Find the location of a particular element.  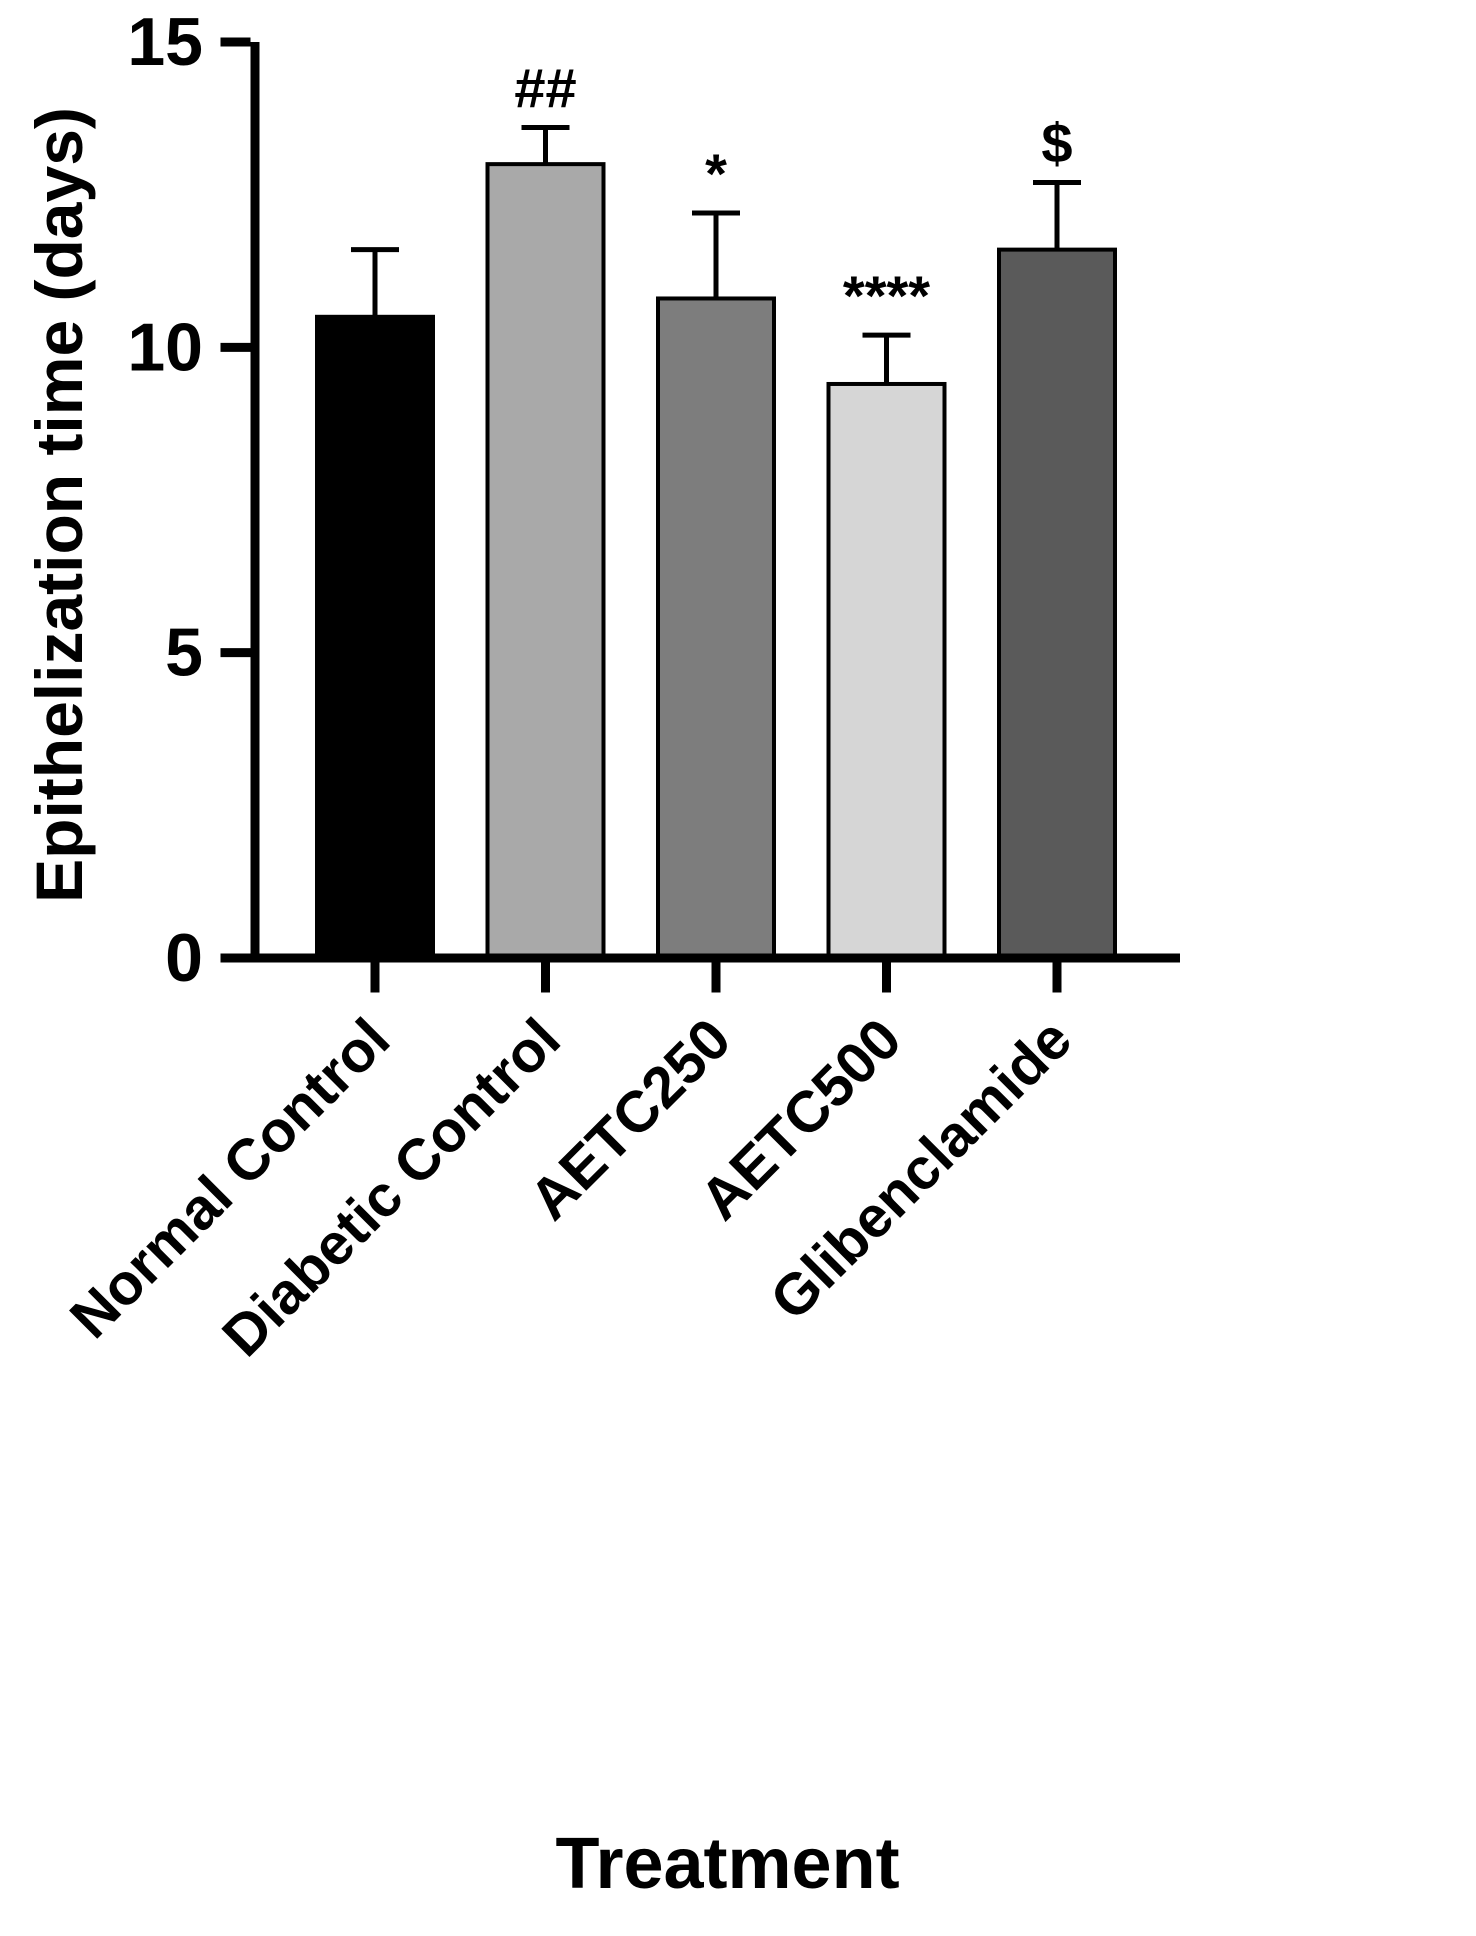

y-tick-label: 5 is located at coordinates (184, 653).